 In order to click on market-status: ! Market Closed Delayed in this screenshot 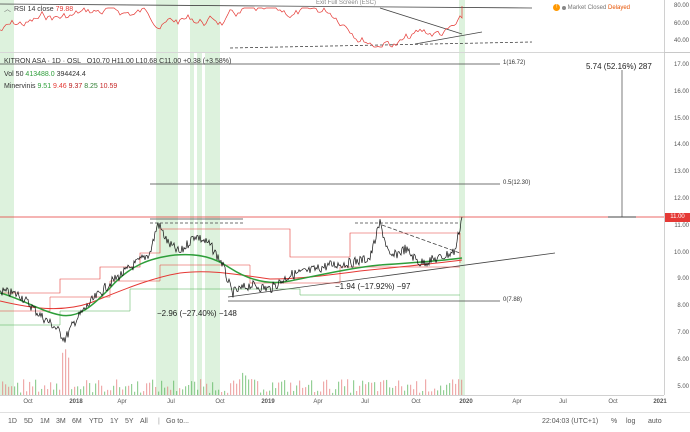, I will do `click(591, 7)`.